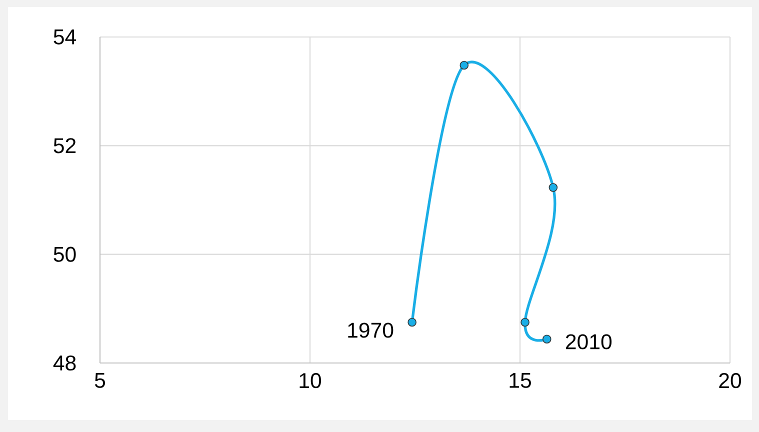  I want to click on x-tick-label: 20, so click(730, 380).